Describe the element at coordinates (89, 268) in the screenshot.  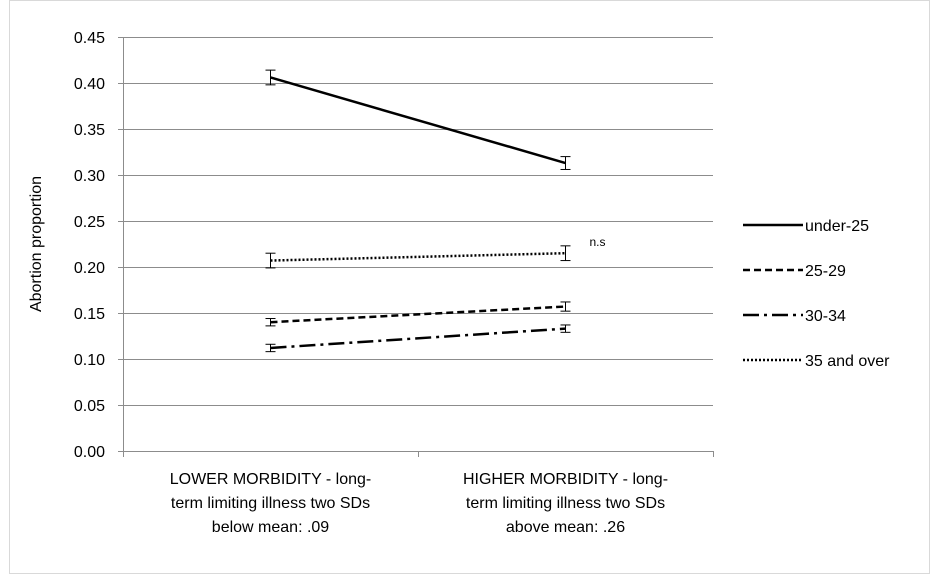
I see `y-tick-label: 0.20` at that location.